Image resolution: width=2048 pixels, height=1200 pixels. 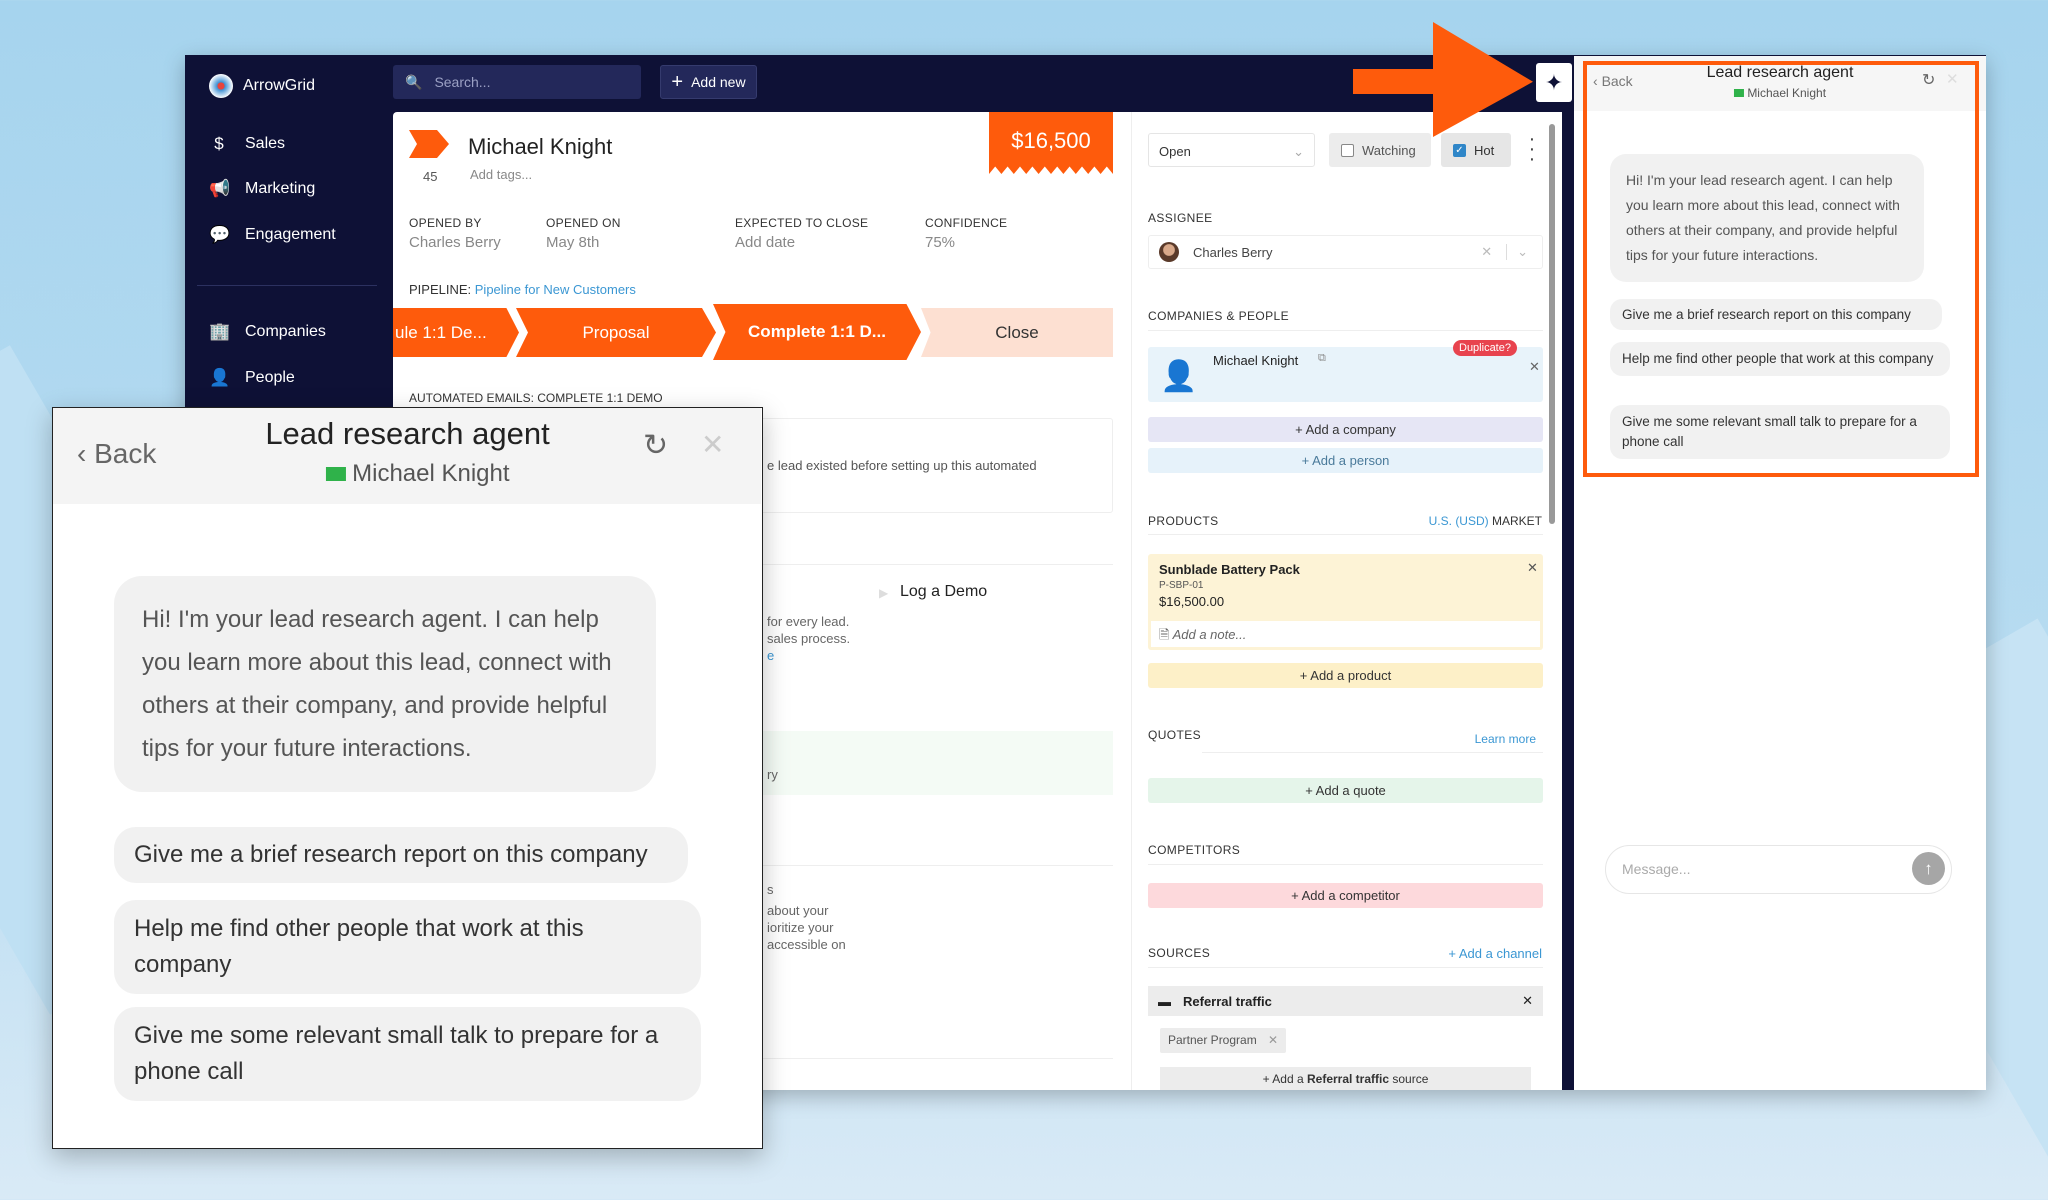 I want to click on remove-chip-icon: ✕, so click(x=1273, y=1040).